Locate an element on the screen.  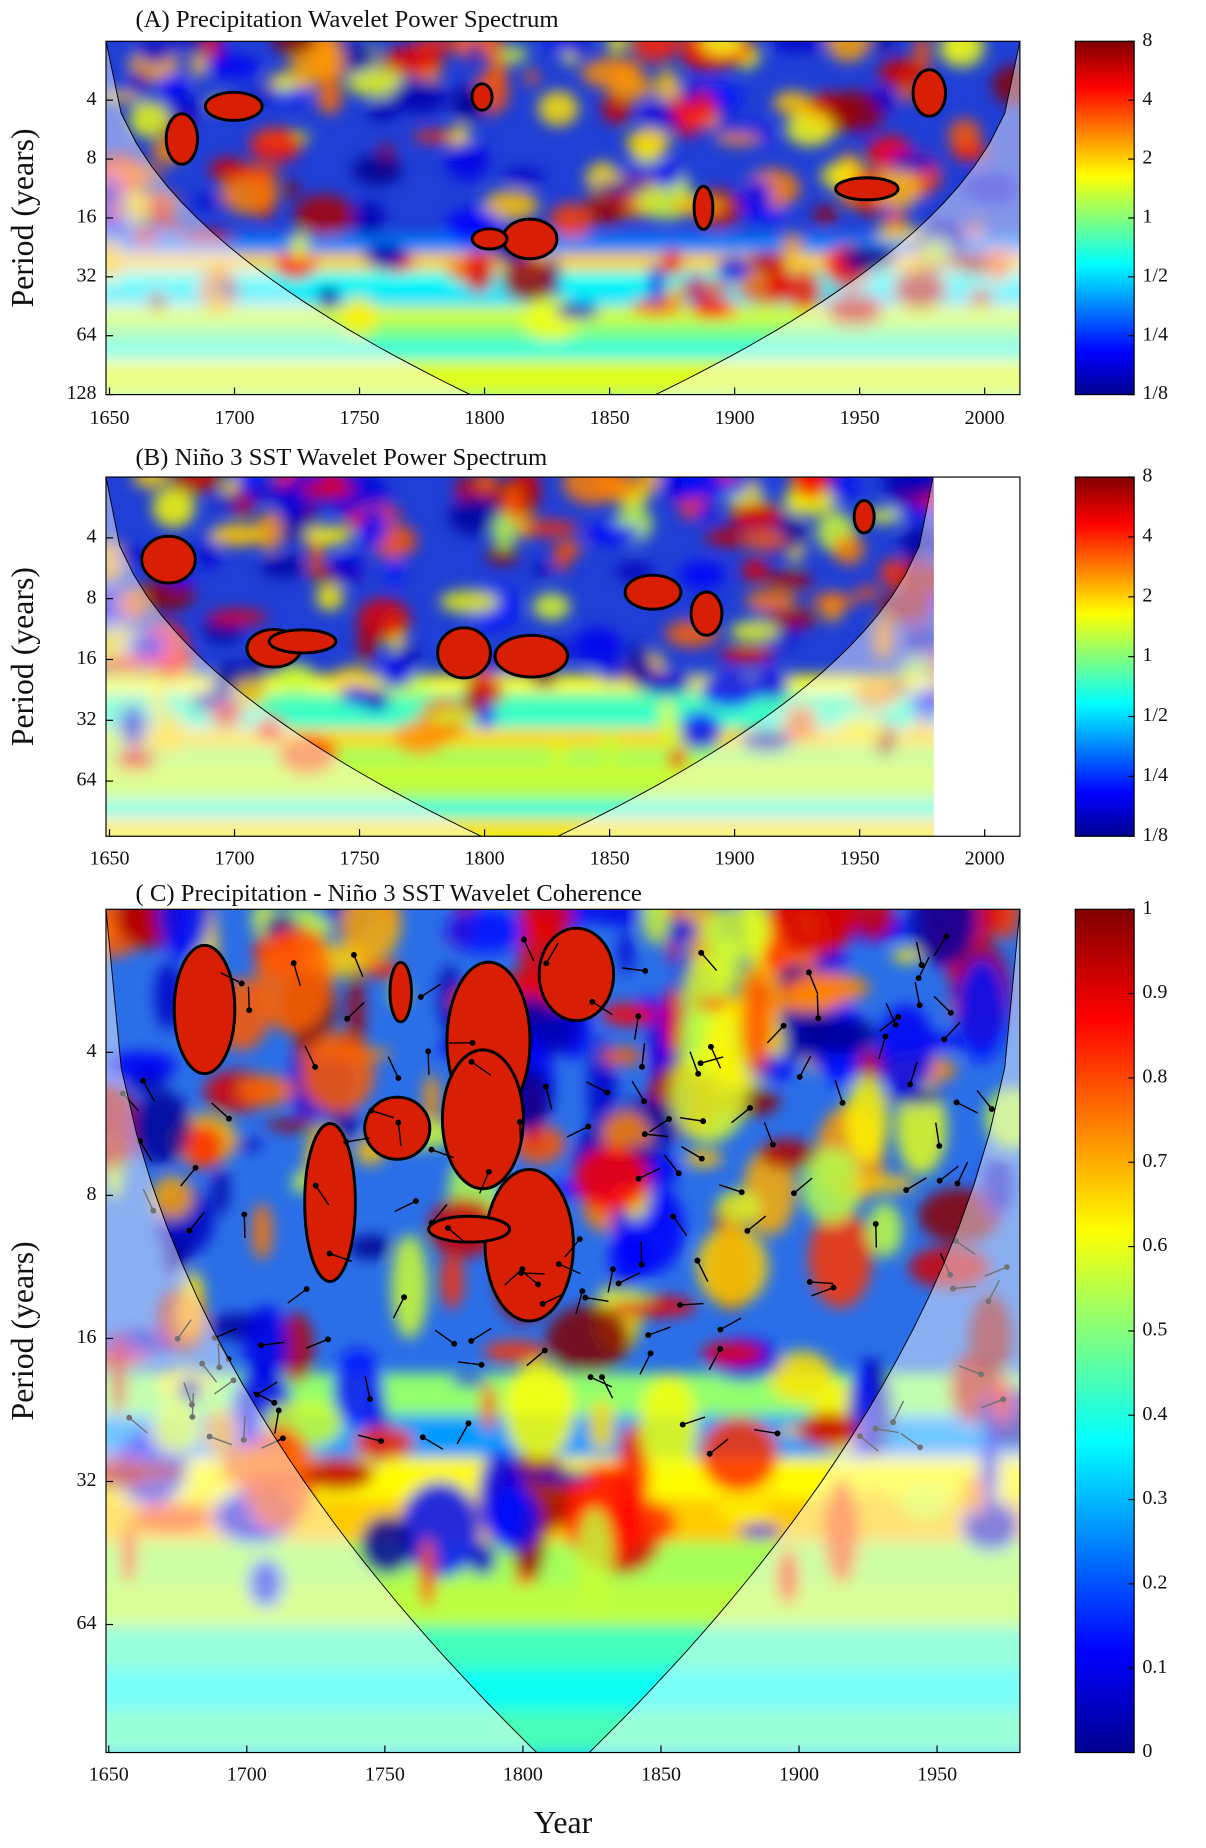
colorbar-tick-label: 0.5 is located at coordinates (1154, 1330).